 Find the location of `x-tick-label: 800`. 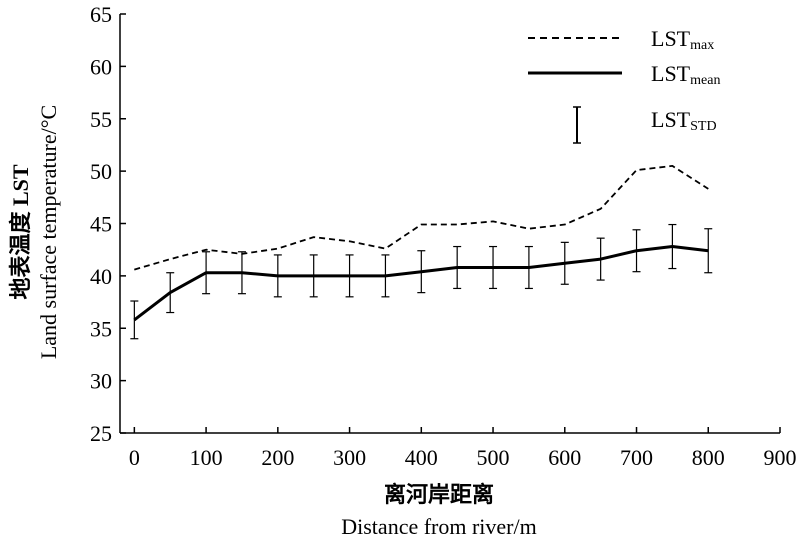

x-tick-label: 800 is located at coordinates (708, 457).